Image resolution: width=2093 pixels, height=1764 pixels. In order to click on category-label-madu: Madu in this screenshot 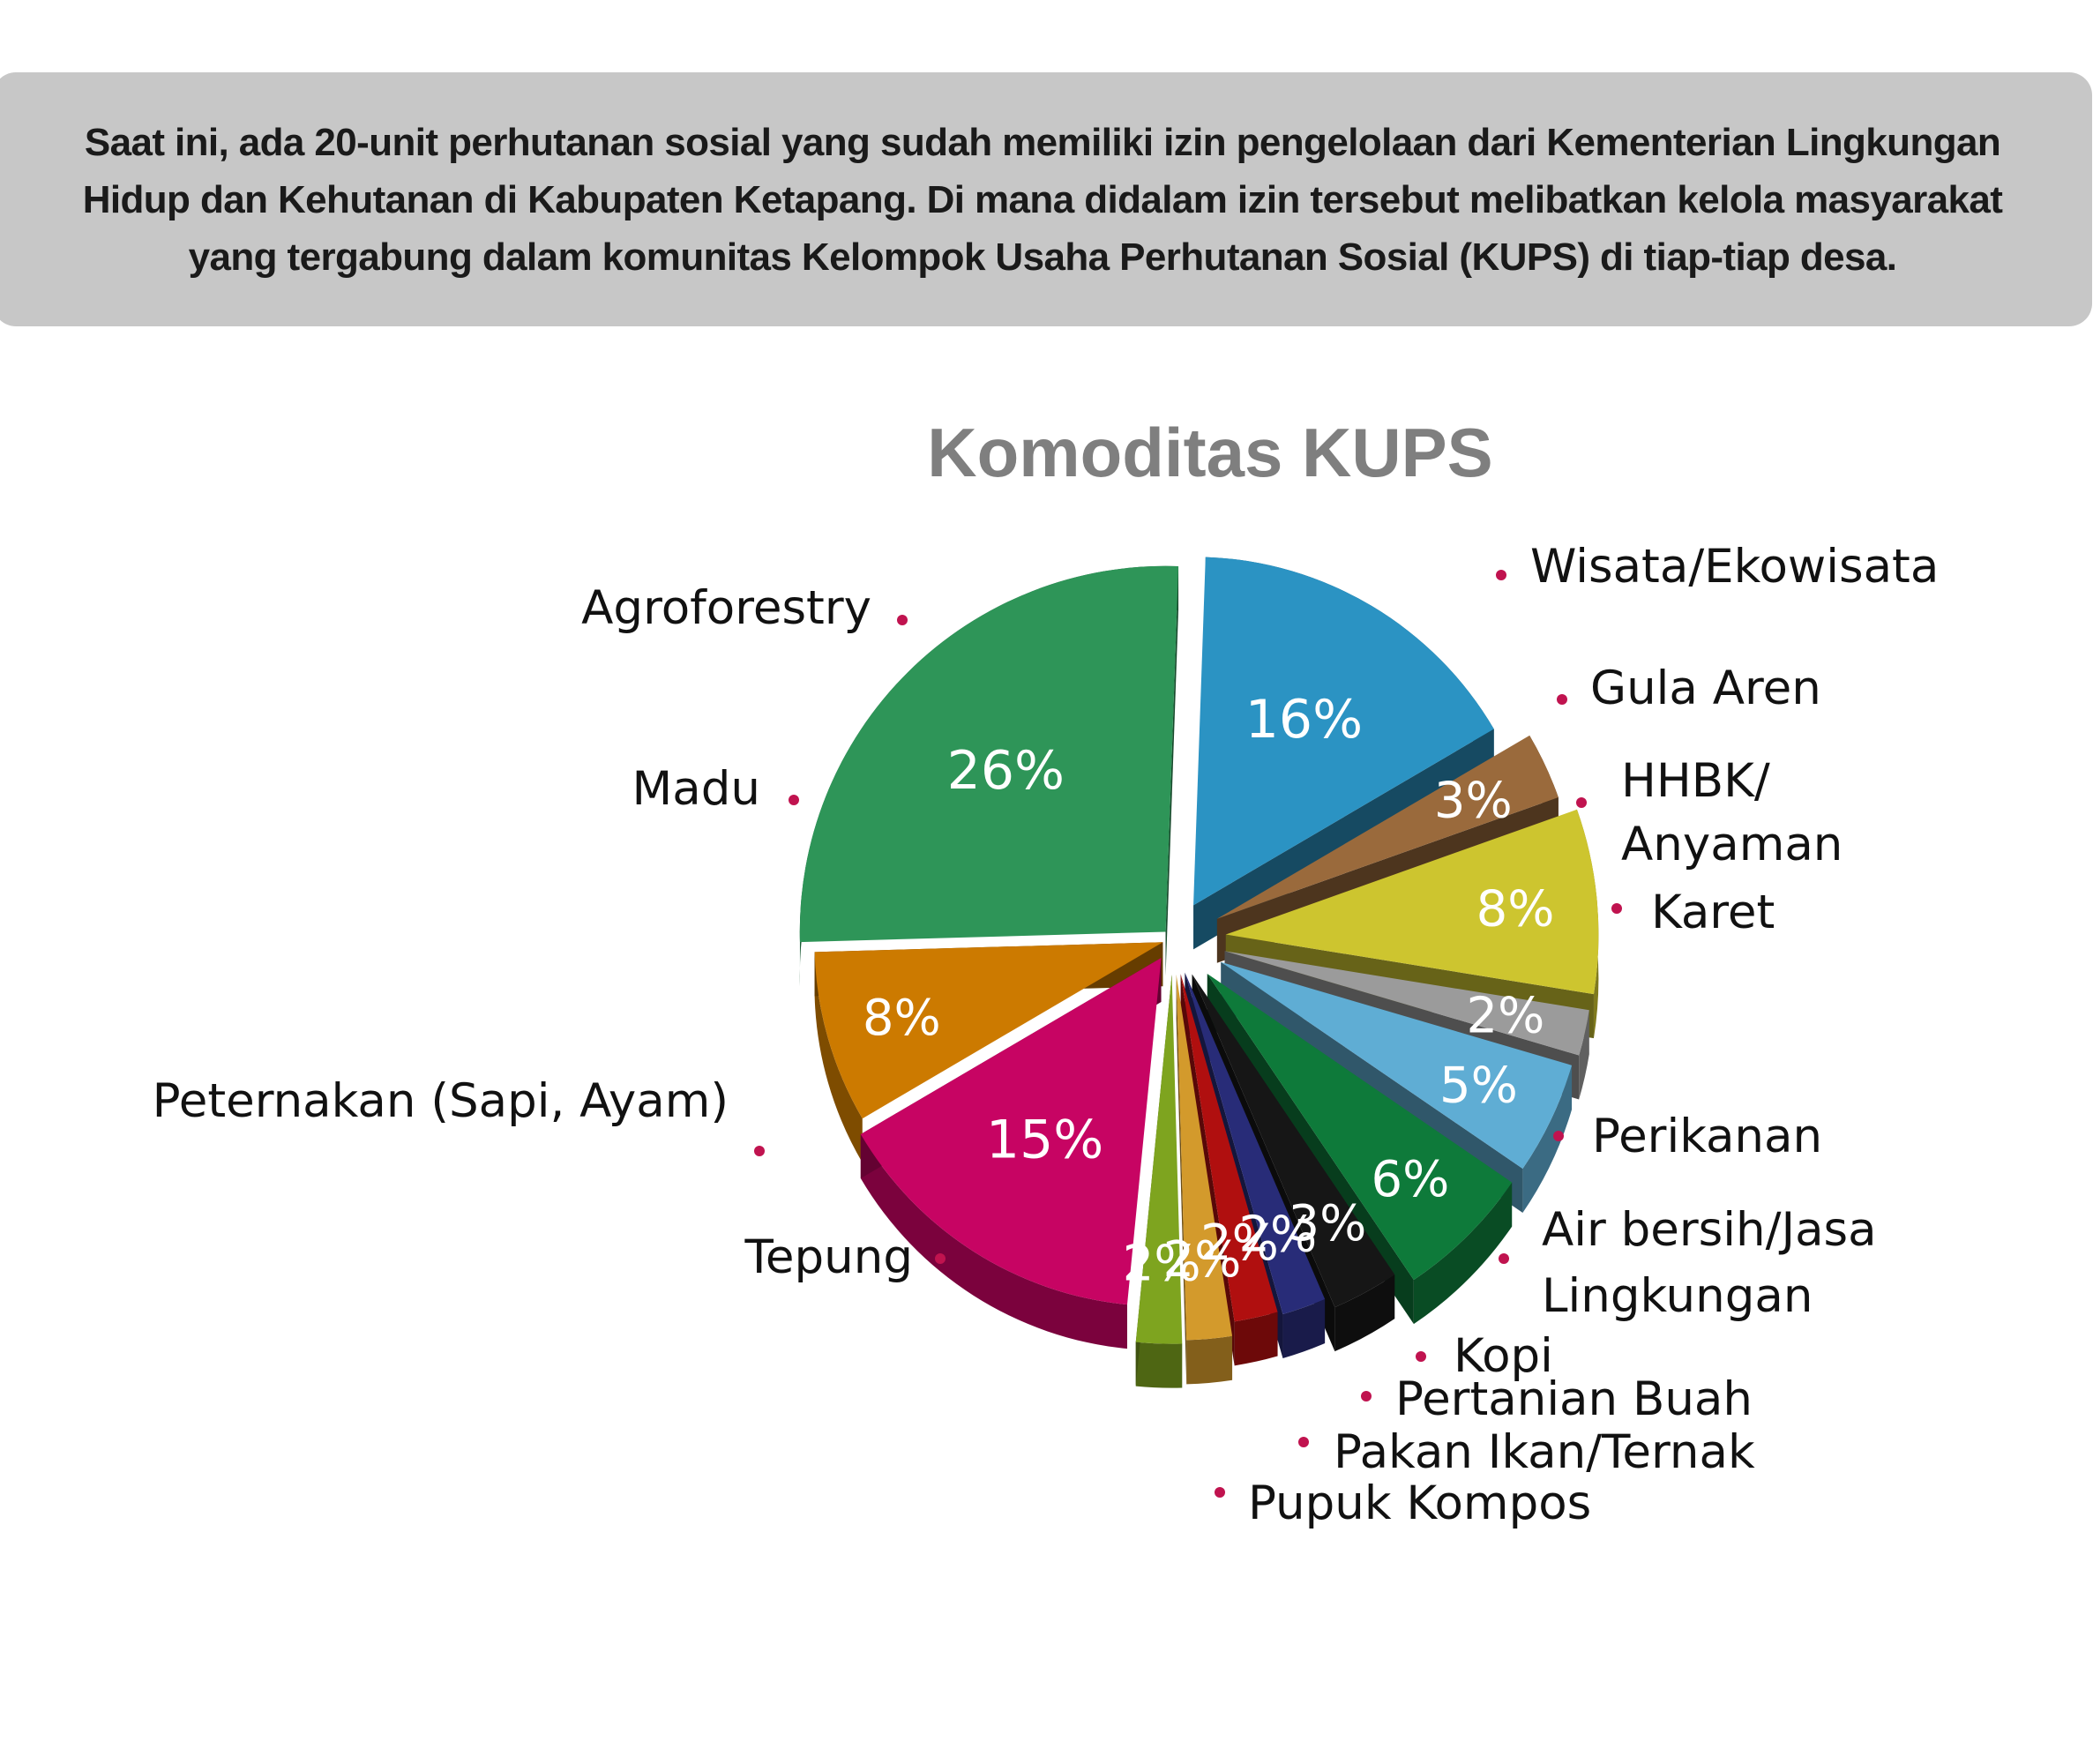, I will do `click(696, 789)`.